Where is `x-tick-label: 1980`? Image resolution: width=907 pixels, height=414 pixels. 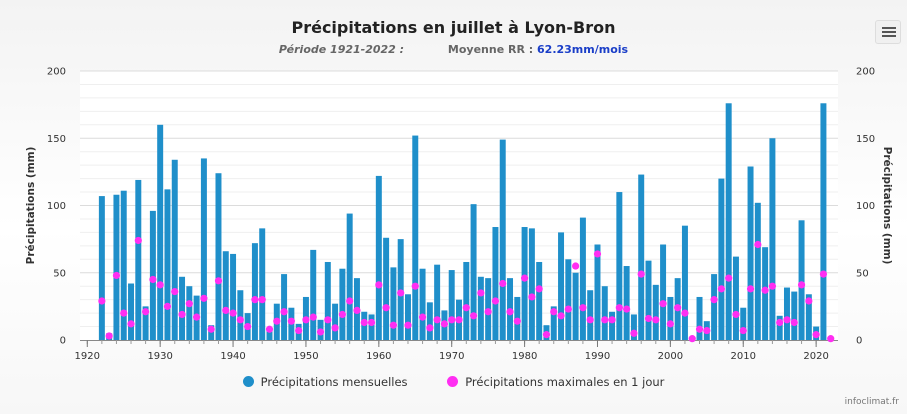
x-tick-label: 1980 is located at coordinates (524, 356).